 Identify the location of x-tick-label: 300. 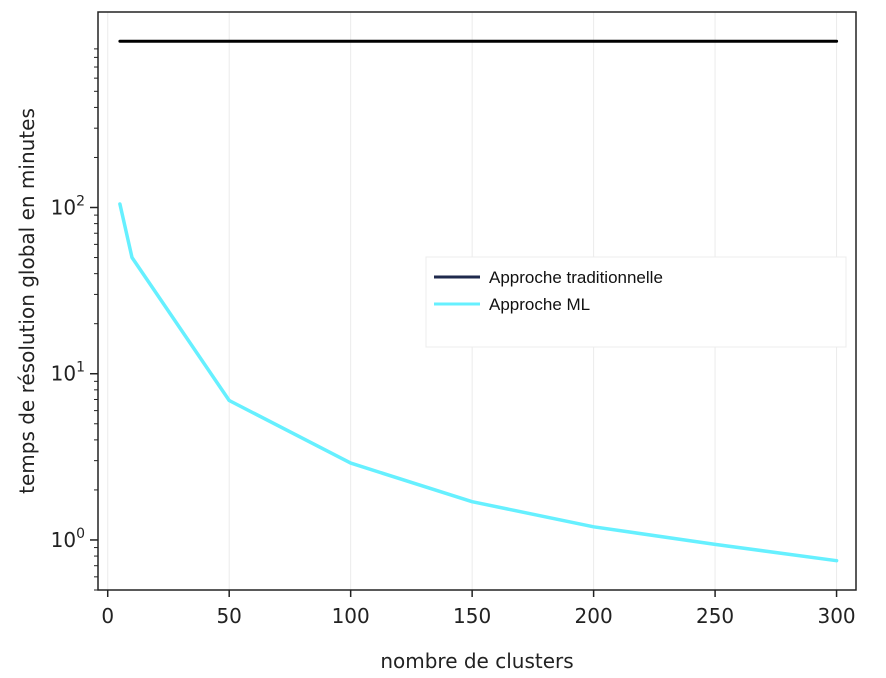
(836, 616).